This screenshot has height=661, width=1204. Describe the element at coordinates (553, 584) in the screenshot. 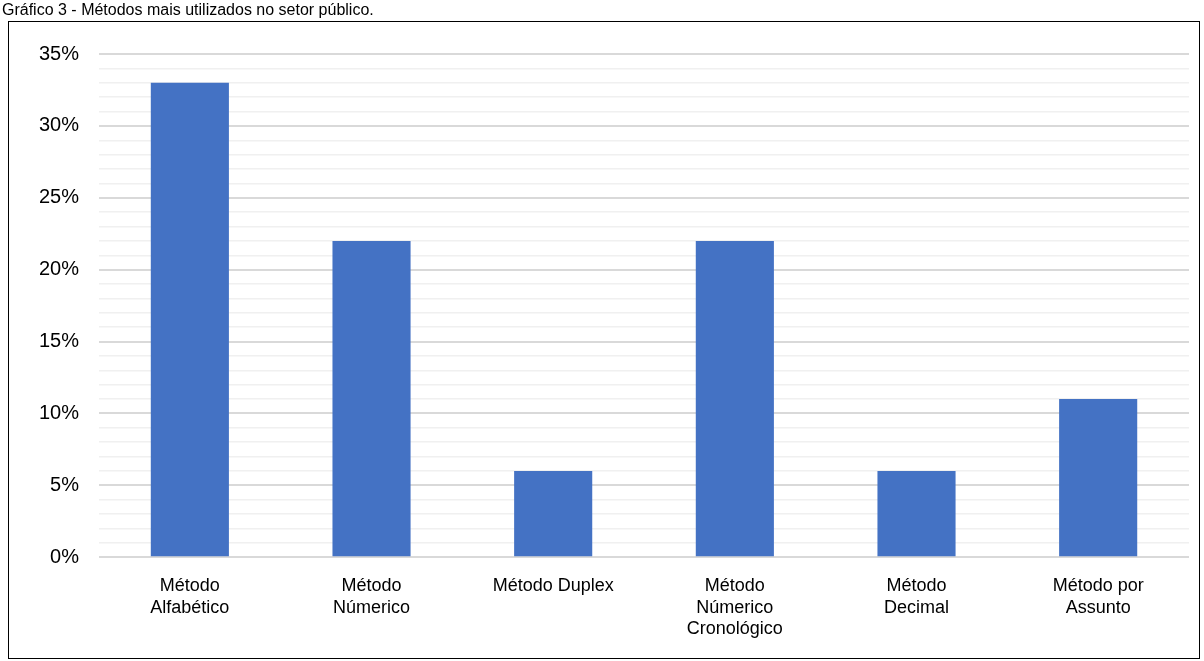

I see `x-tick-label: Método Duplex` at that location.